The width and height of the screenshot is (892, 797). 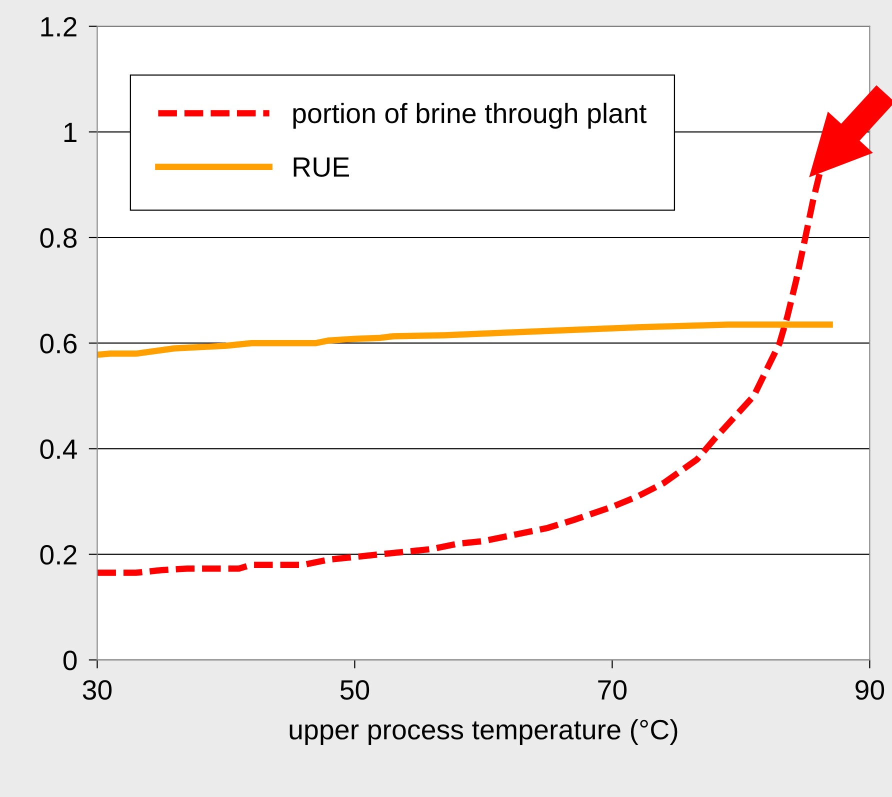 I want to click on y-tick-label: 0, so click(x=70, y=660).